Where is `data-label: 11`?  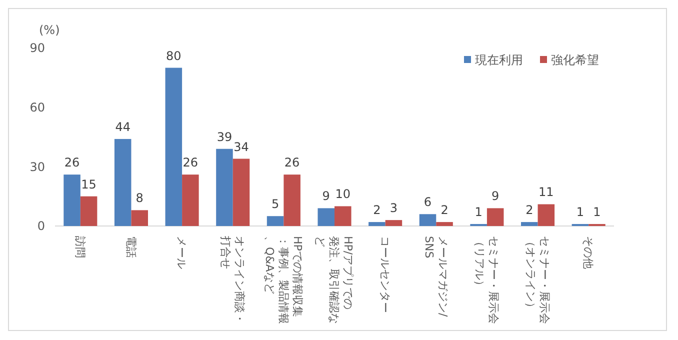 data-label: 11 is located at coordinates (546, 192).